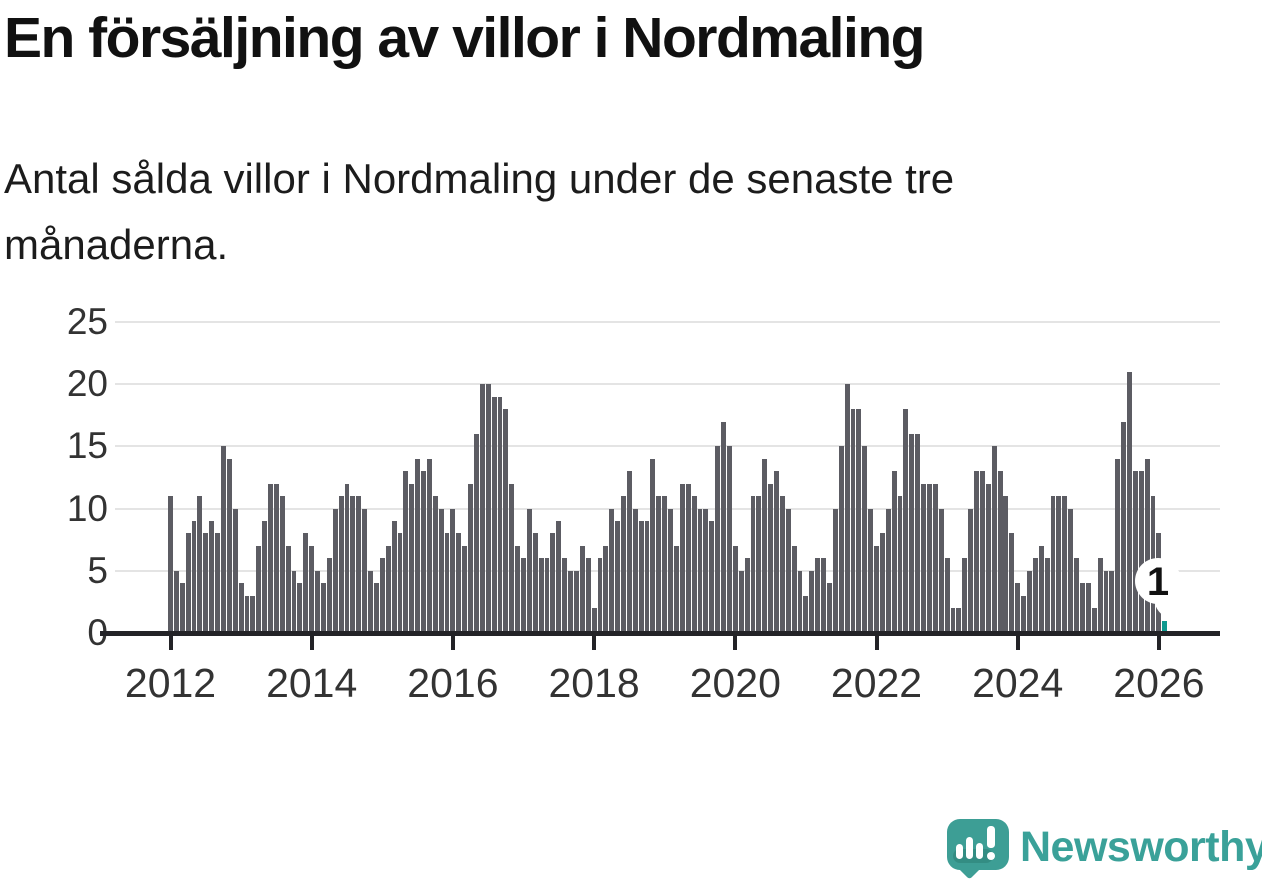  Describe the element at coordinates (1165, 627) in the screenshot. I see `highlight-bar` at that location.